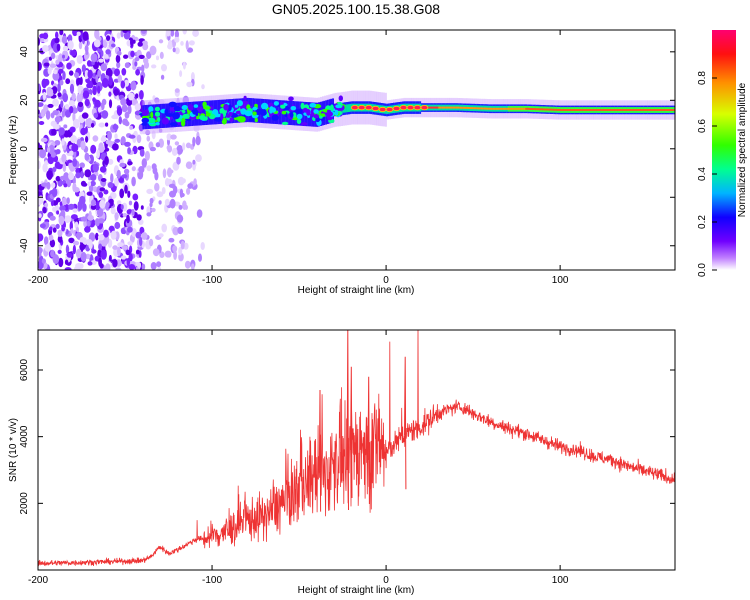 The height and width of the screenshot is (600, 750). Describe the element at coordinates (351, 432) in the screenshot. I see `snr-spike` at that location.